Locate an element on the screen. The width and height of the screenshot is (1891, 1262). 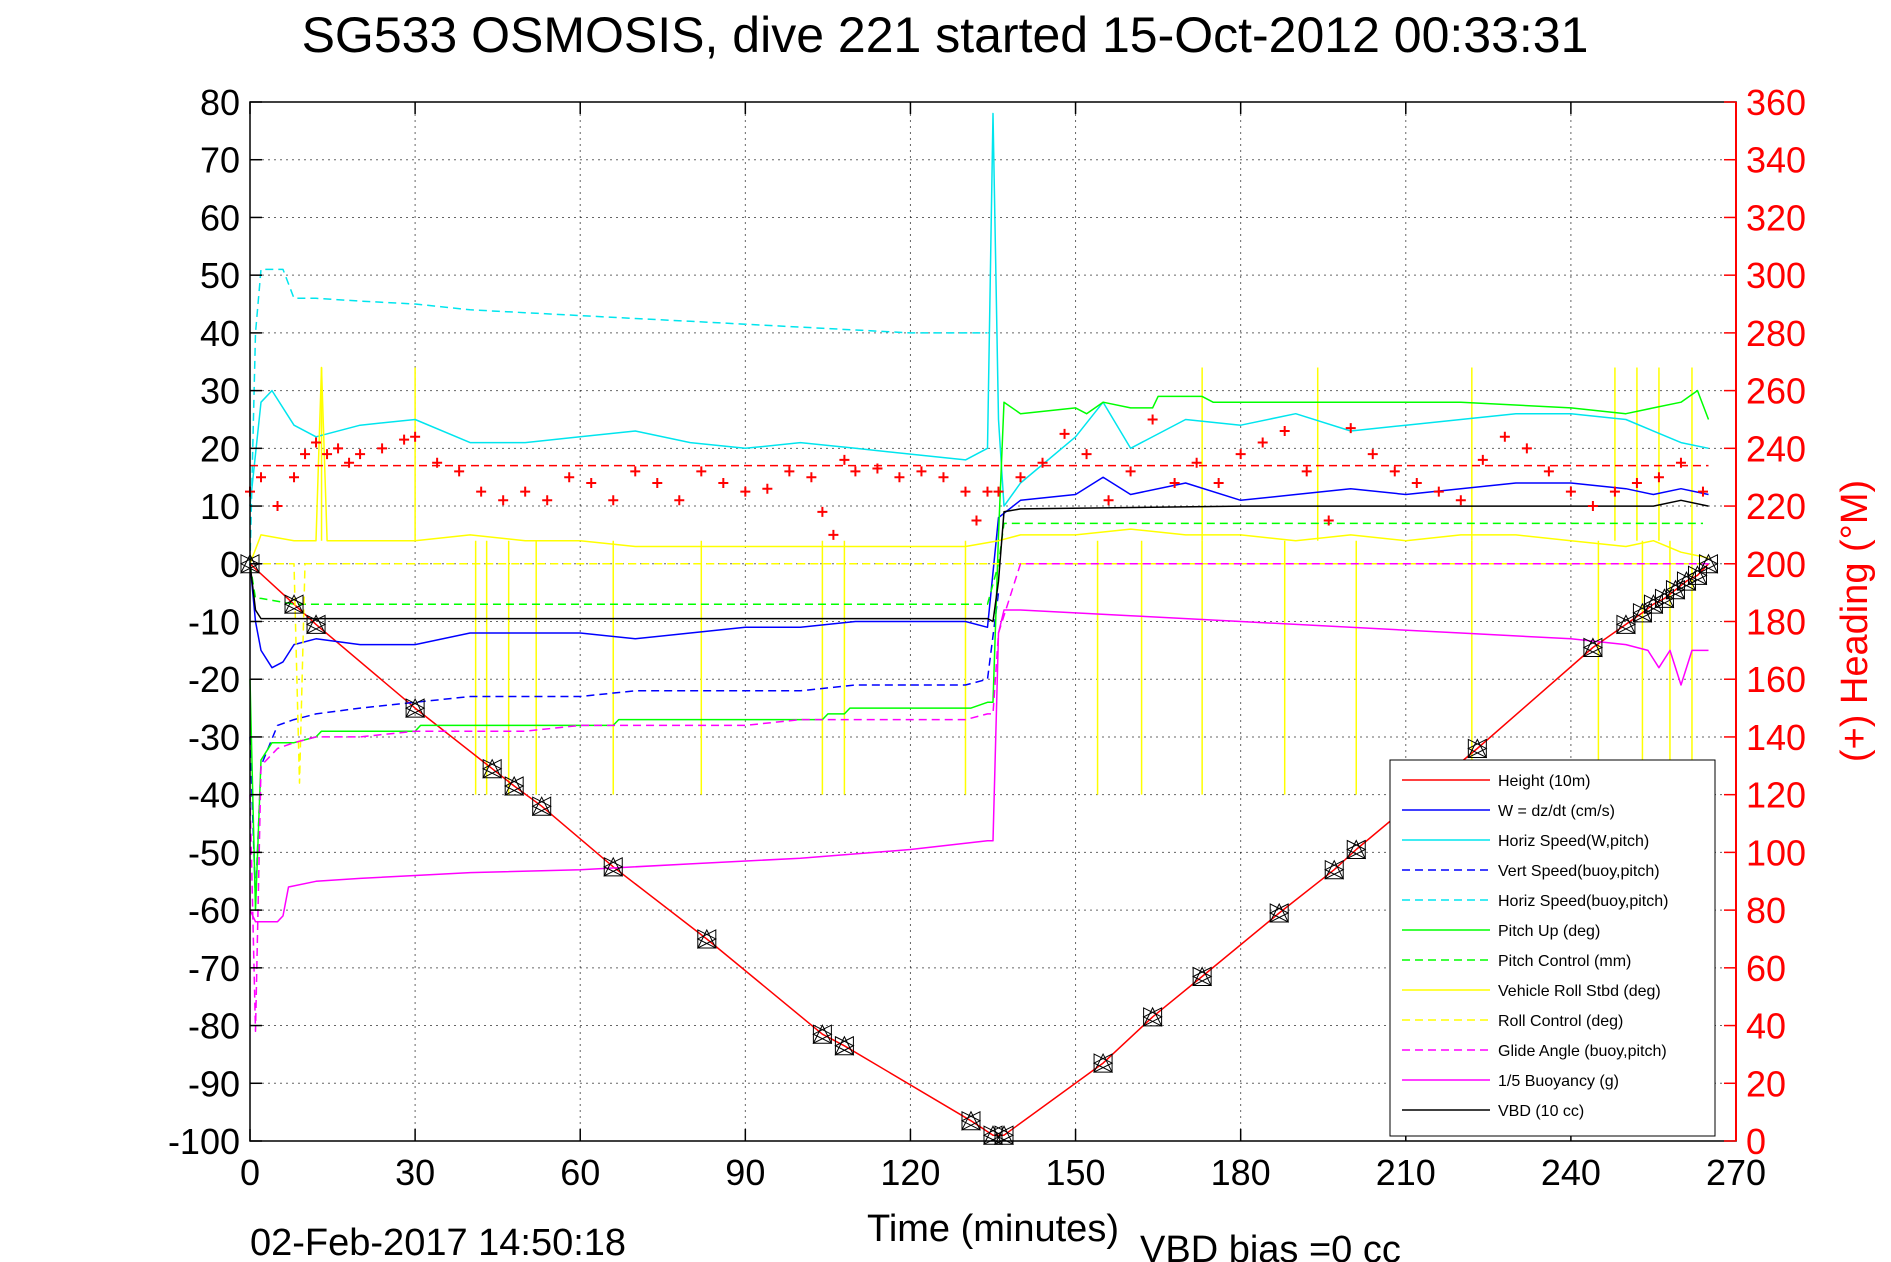
y2-tick-label: 360 is located at coordinates (1776, 102).